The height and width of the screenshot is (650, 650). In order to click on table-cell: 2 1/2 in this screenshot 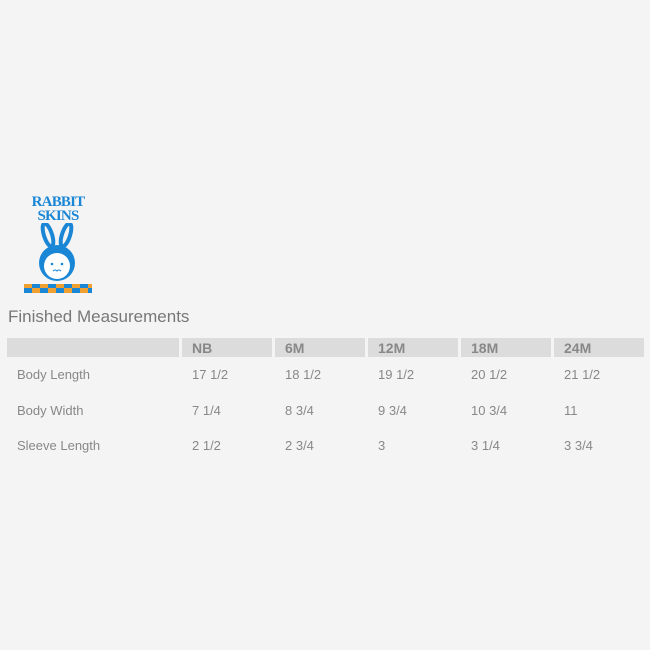, I will do `click(206, 446)`.